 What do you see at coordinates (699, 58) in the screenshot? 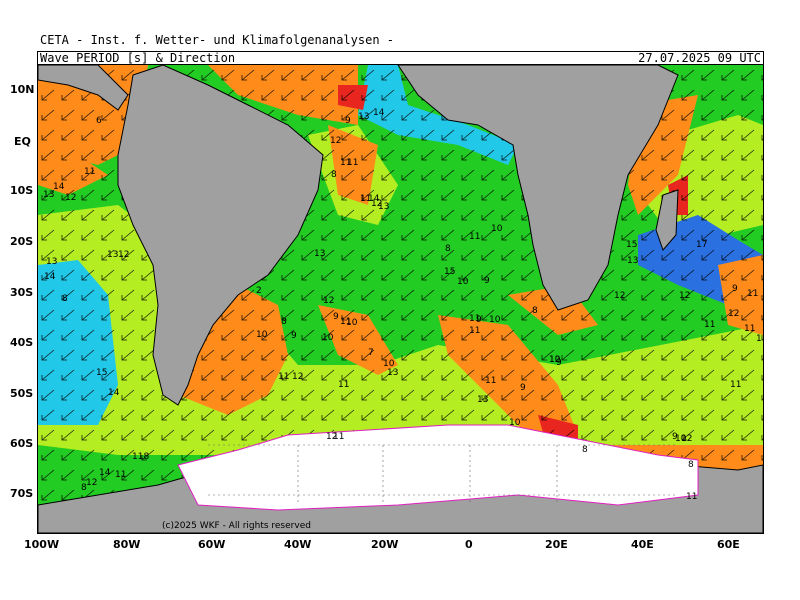
I see `valid-time: 27.07.2025 09 UTC` at bounding box center [699, 58].